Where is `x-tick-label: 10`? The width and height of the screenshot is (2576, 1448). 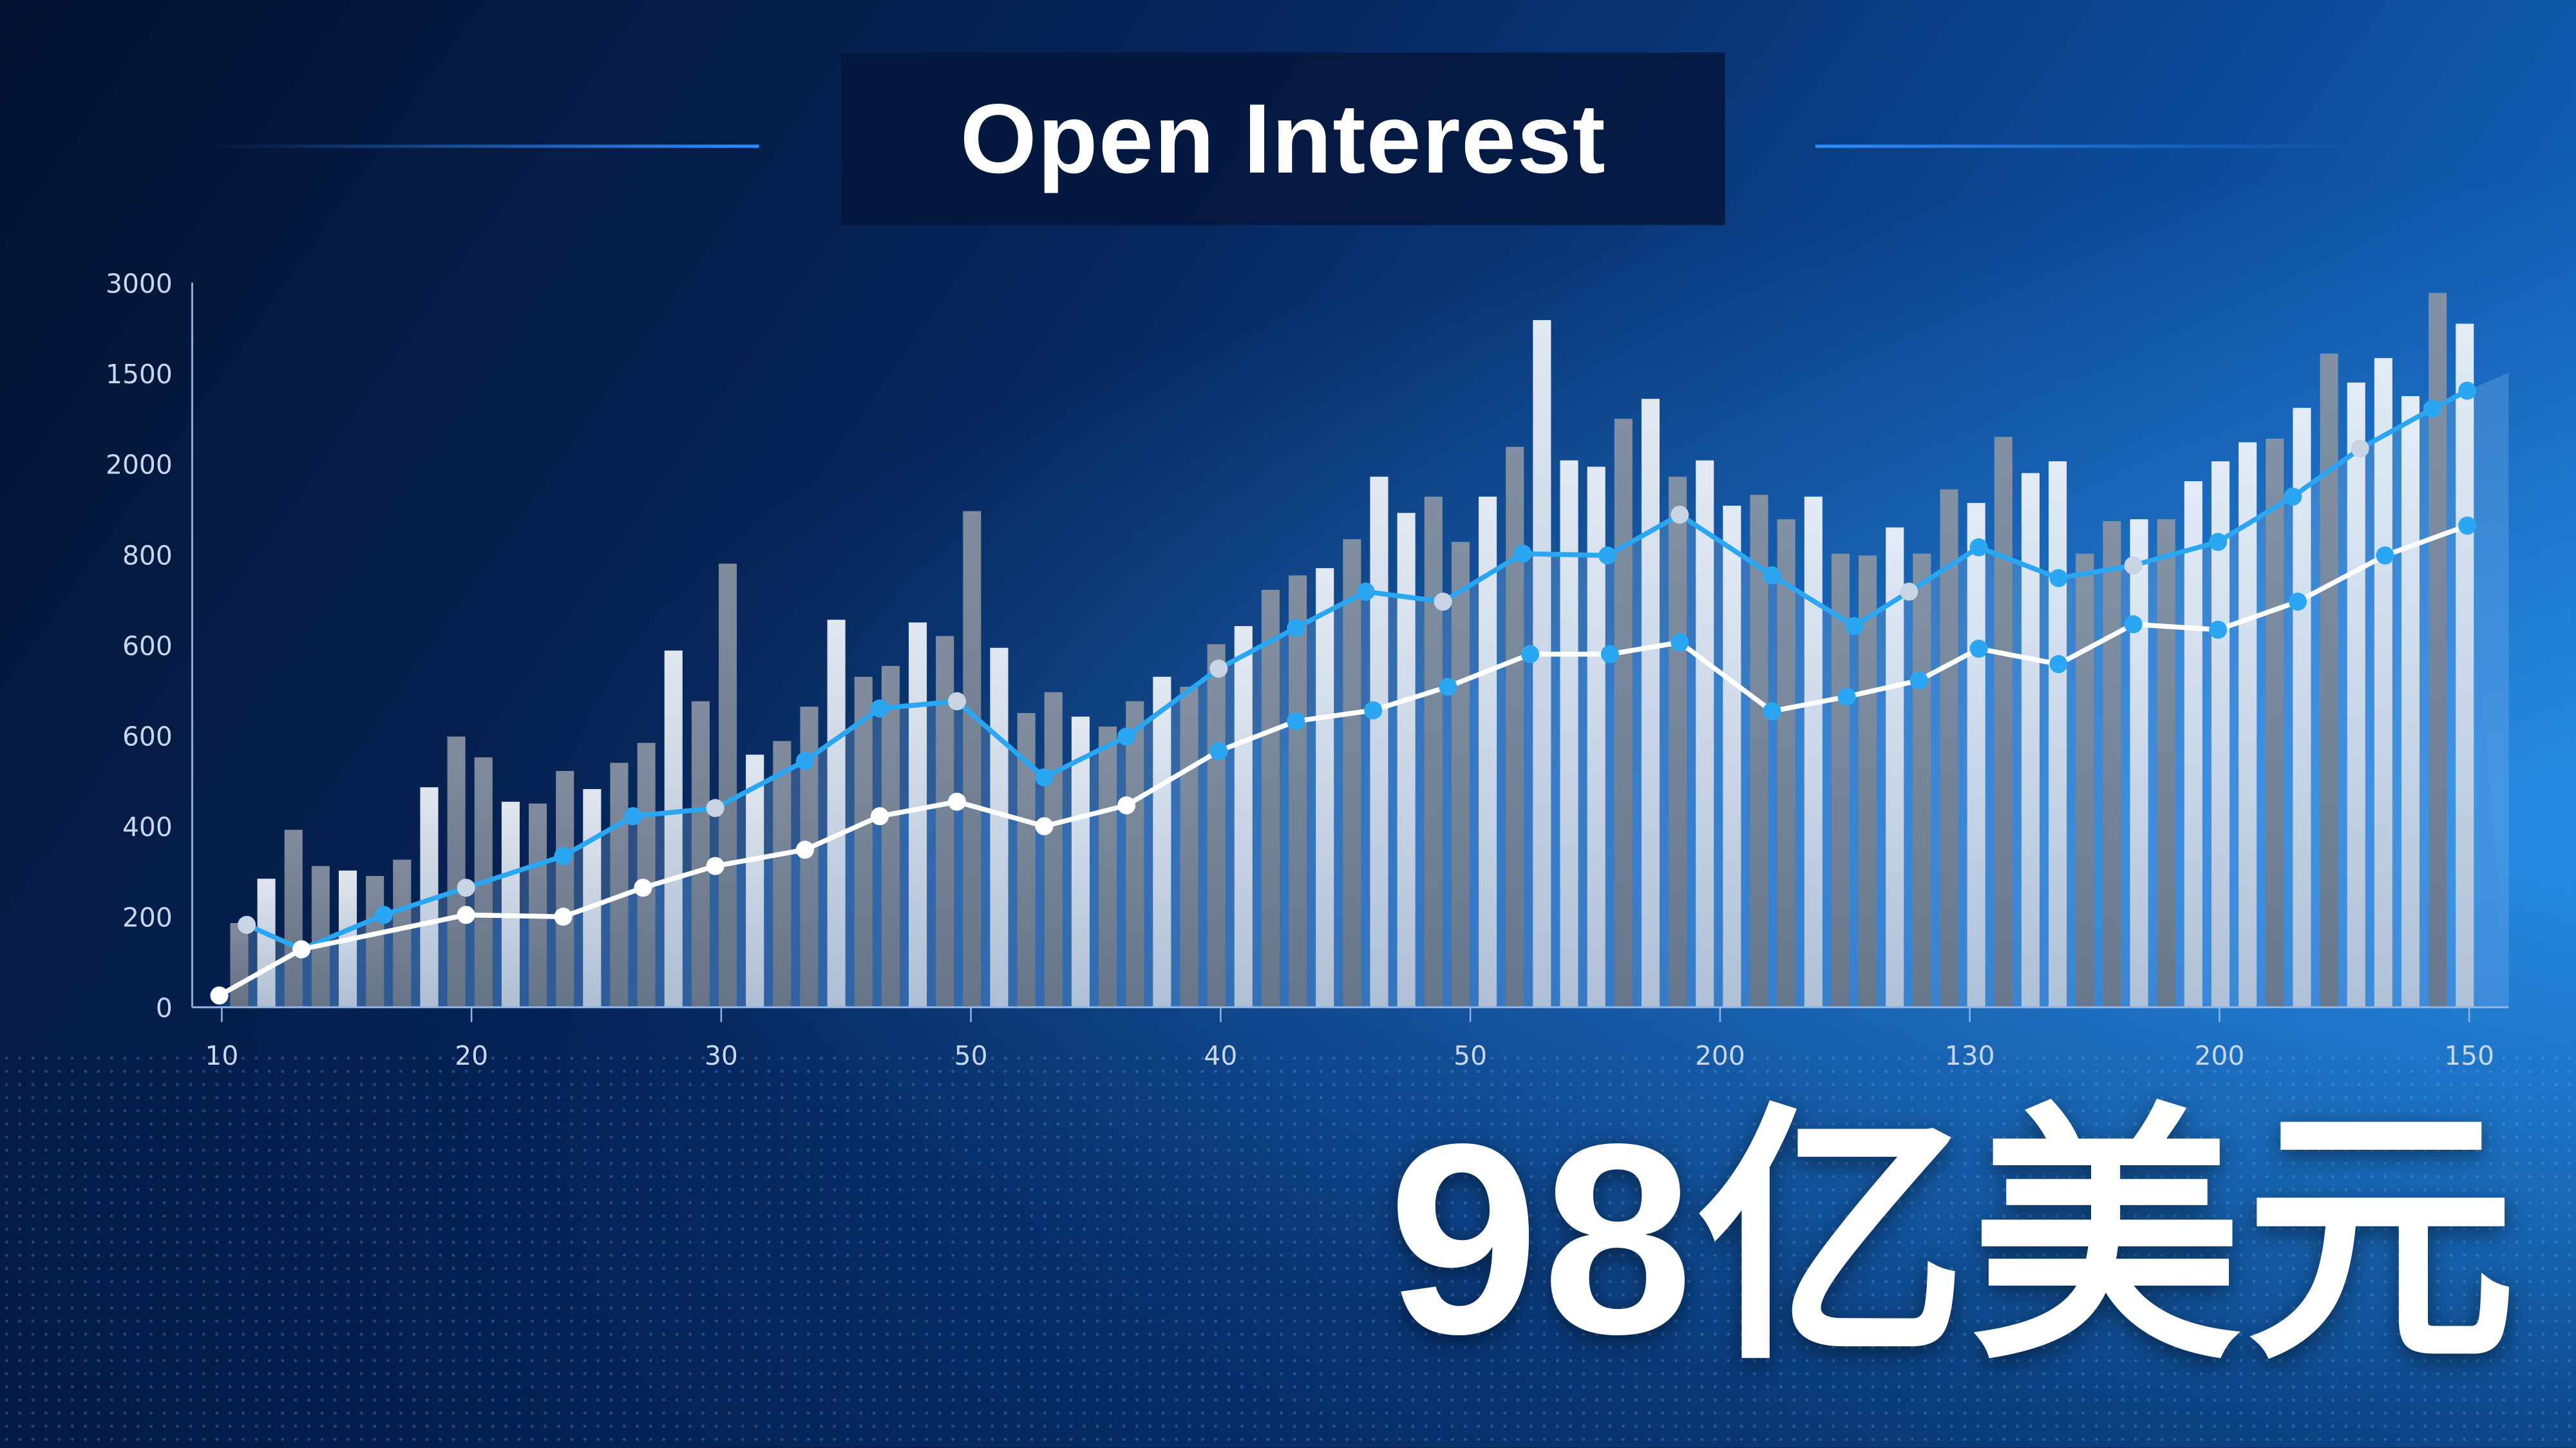 x-tick-label: 10 is located at coordinates (222, 1055).